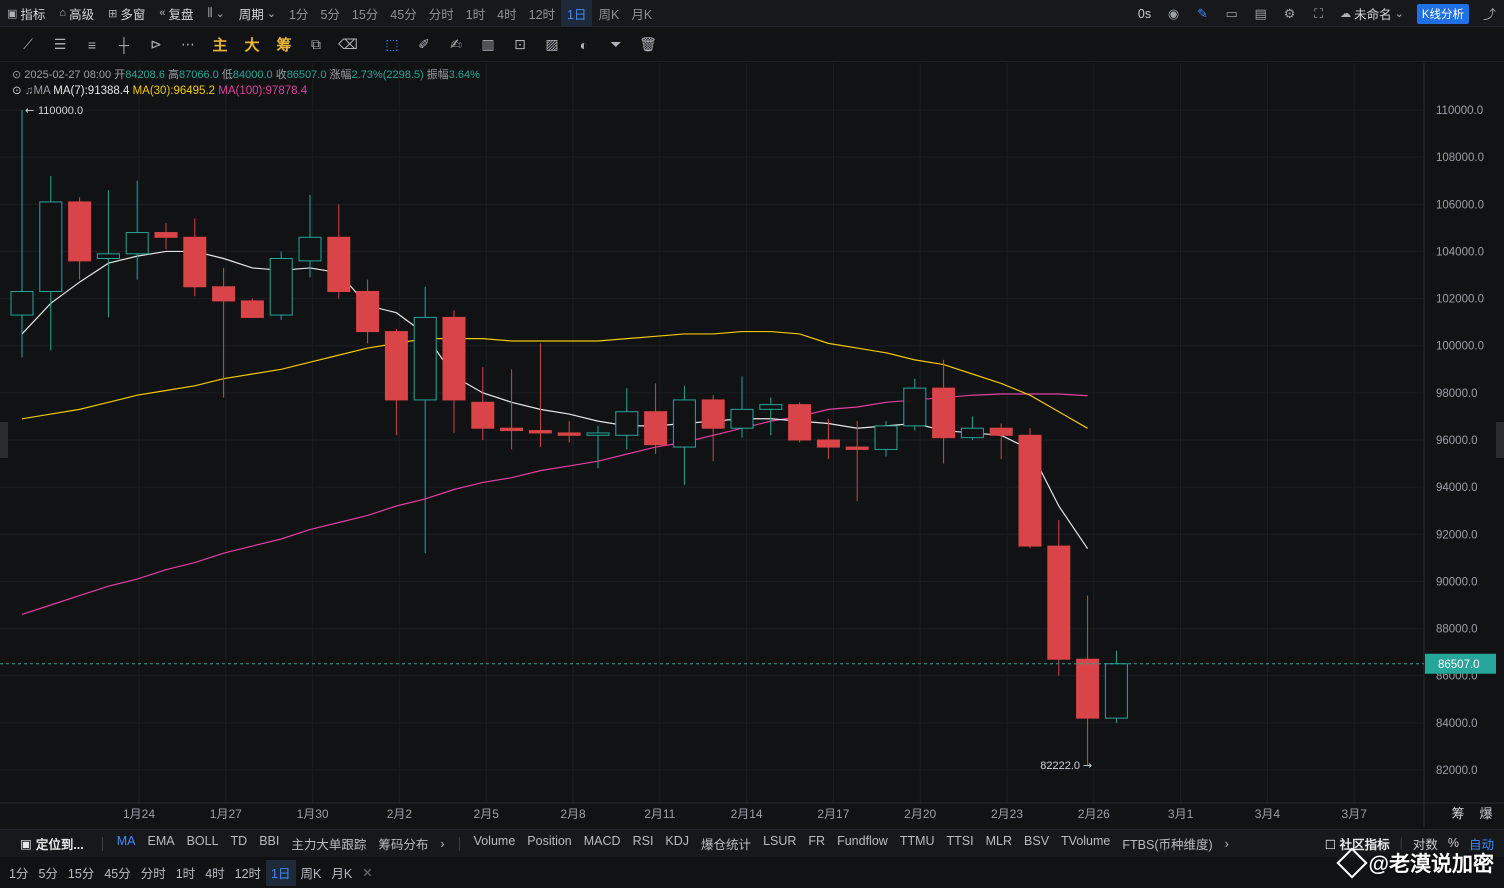  What do you see at coordinates (252, 45) in the screenshot?
I see `big-order-button: 大` at bounding box center [252, 45].